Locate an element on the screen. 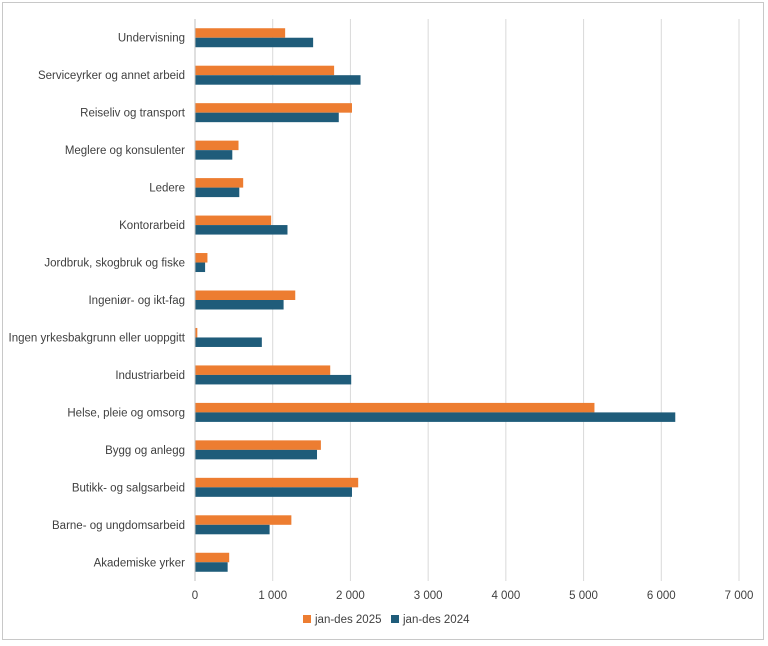 This screenshot has height=646, width=768. x-tick-label-3000: 3 000 is located at coordinates (428, 596).